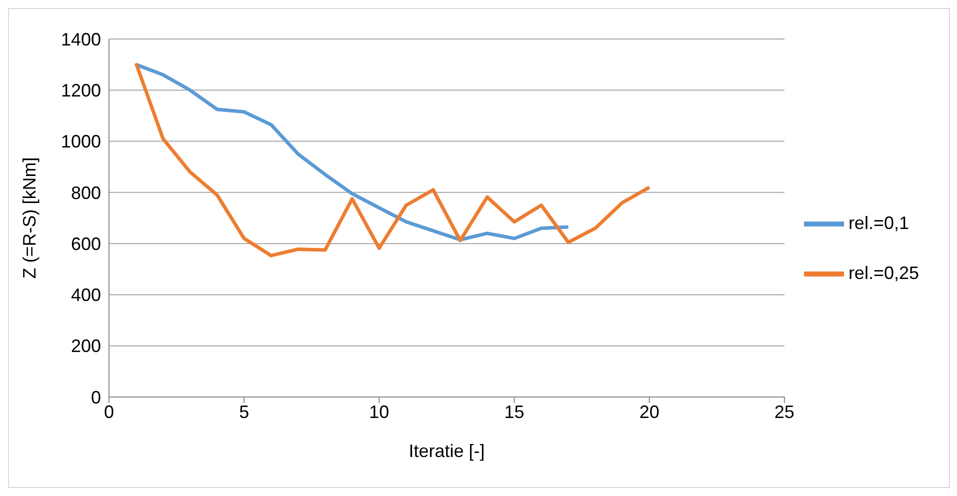 This screenshot has width=957, height=496. What do you see at coordinates (80, 39) in the screenshot?
I see `y-tick-label: 1400` at bounding box center [80, 39].